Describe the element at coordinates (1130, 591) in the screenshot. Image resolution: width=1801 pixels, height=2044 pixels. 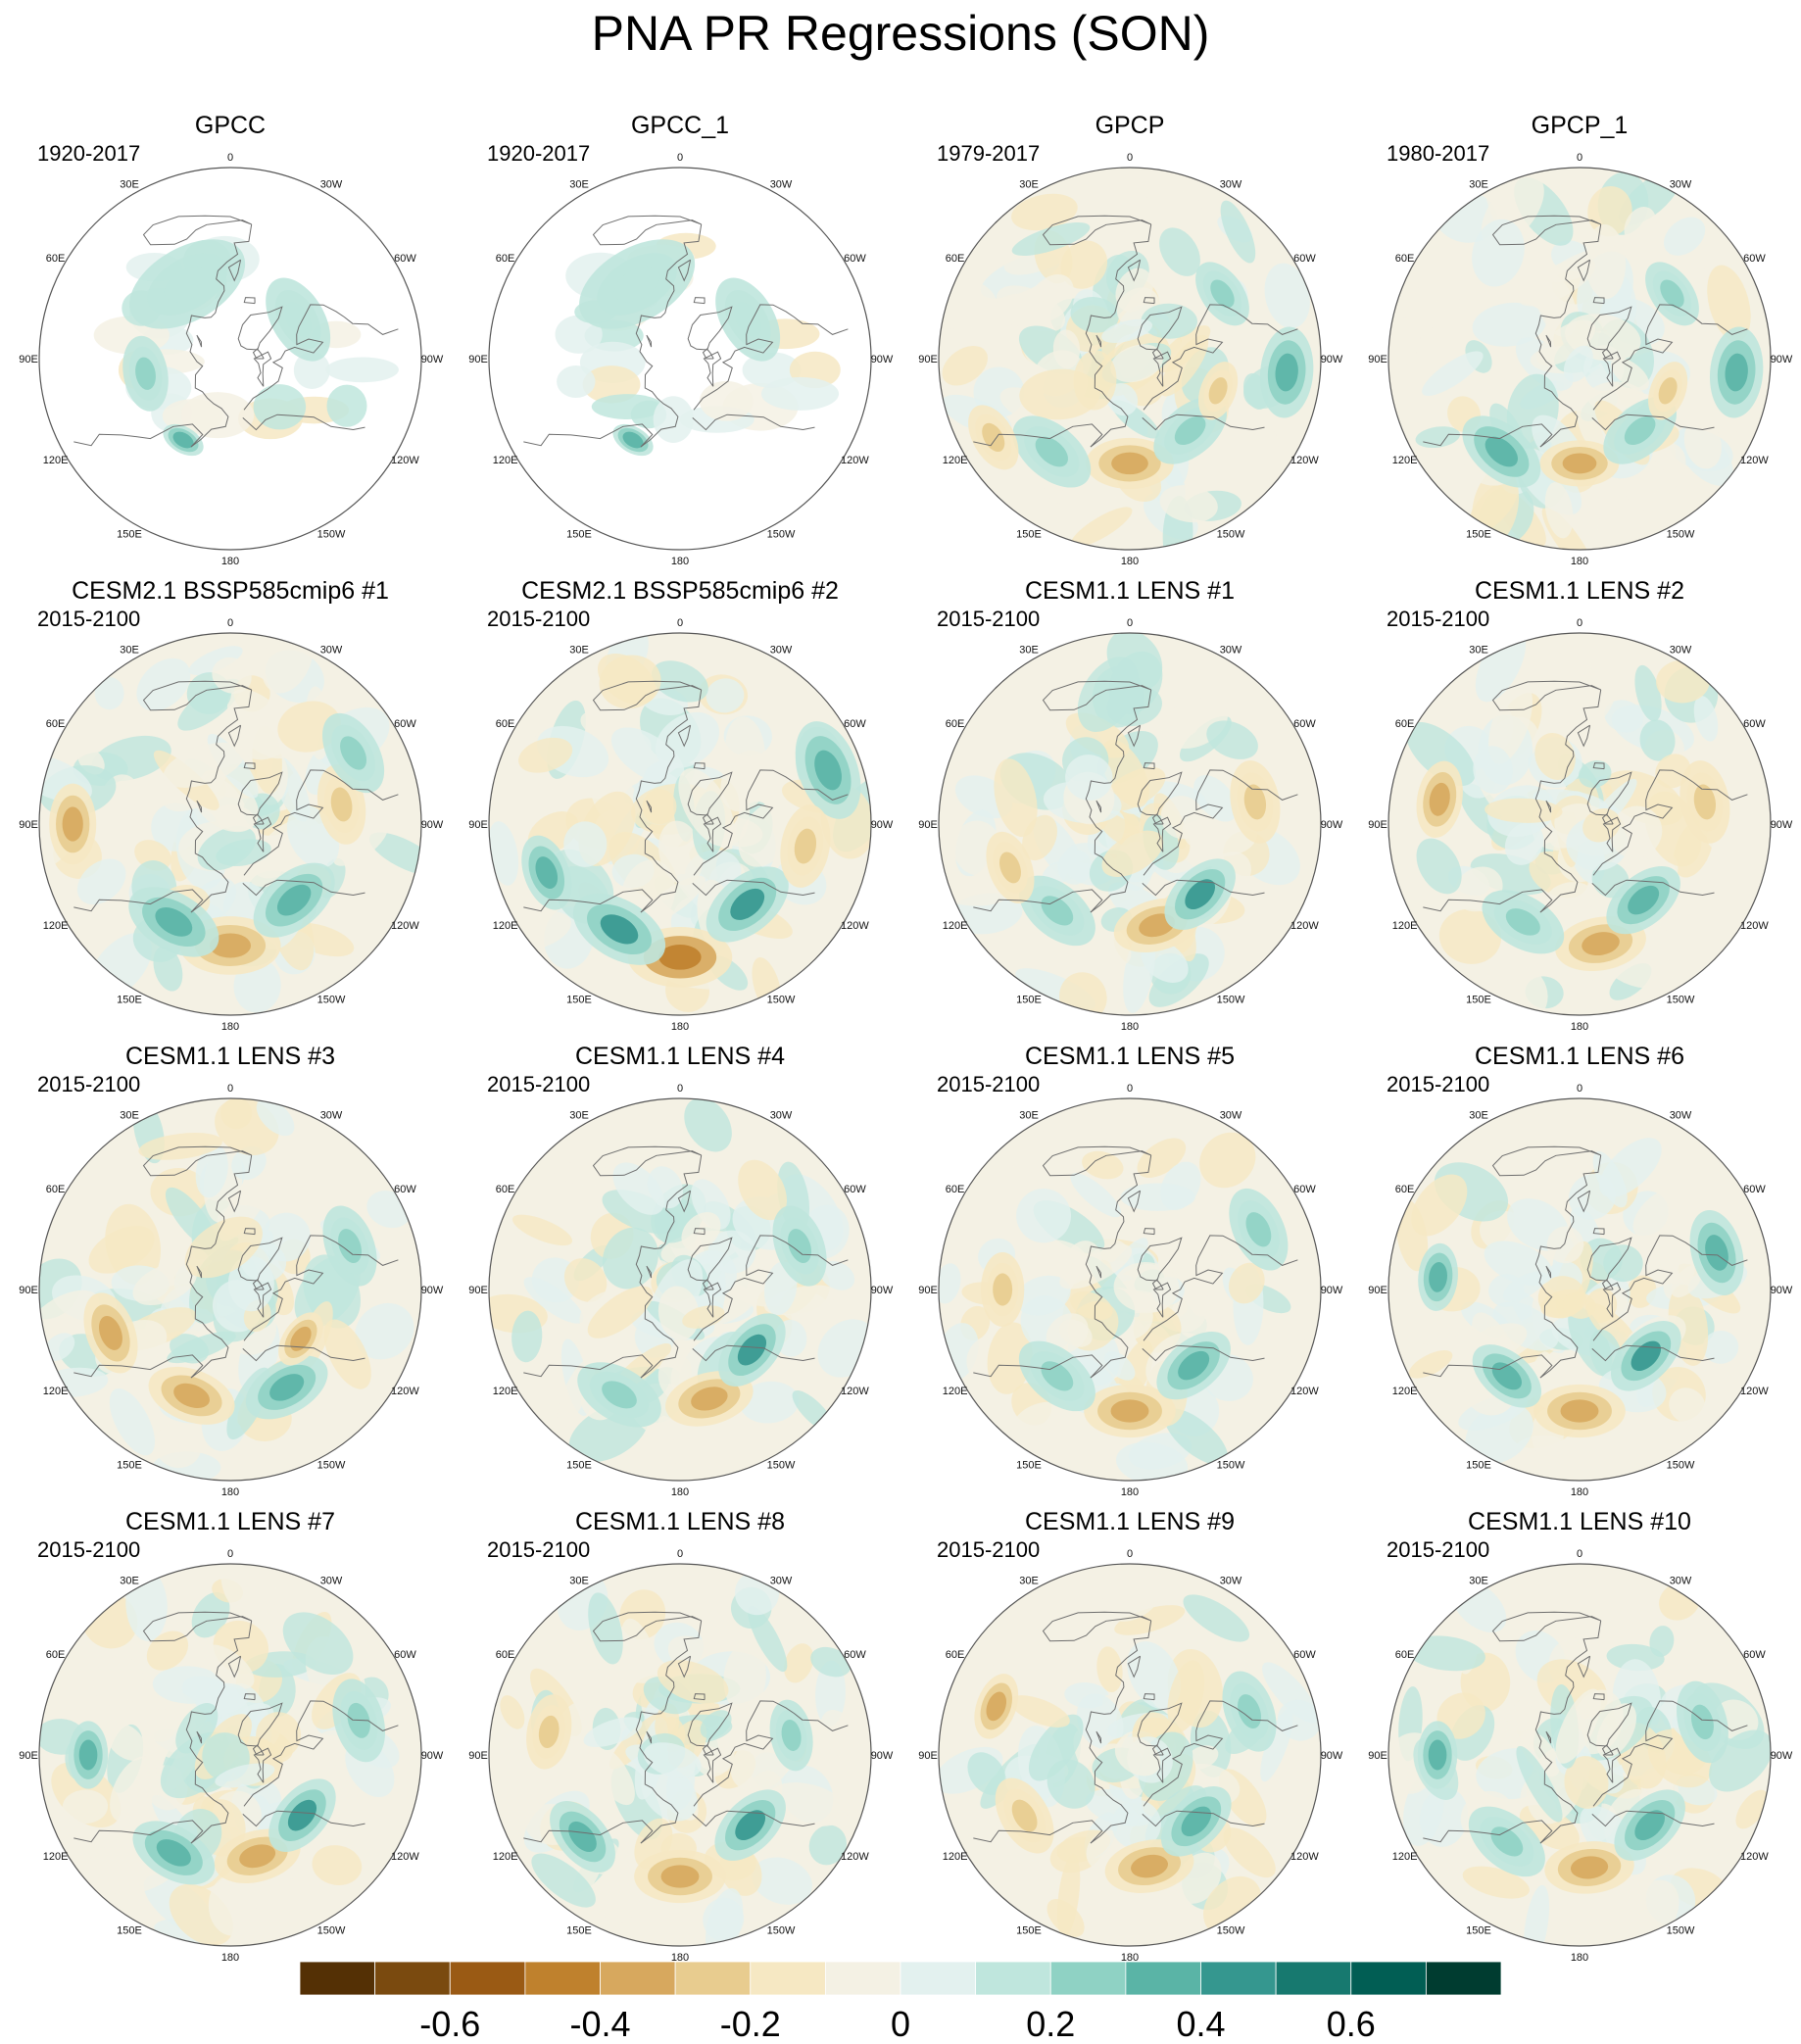
I see `panel-title: CESM1.1 LENS #1` at that location.